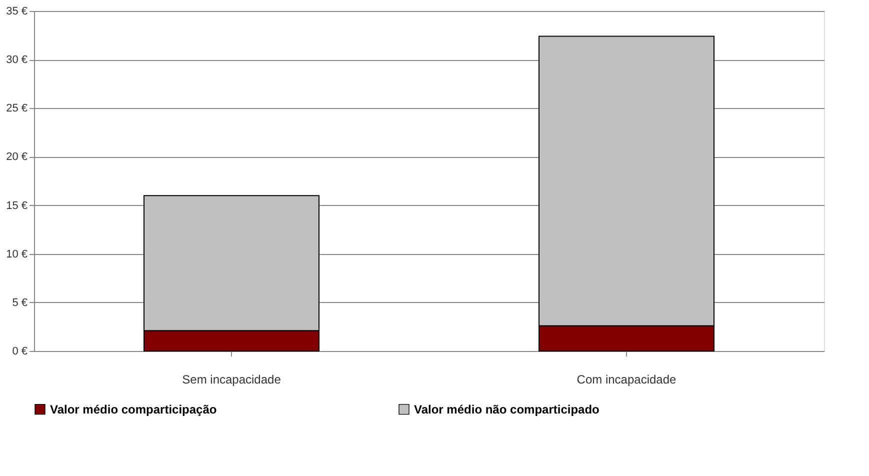 The width and height of the screenshot is (869, 476). Describe the element at coordinates (626, 379) in the screenshot. I see `x-tick-label: Com incapacidade` at that location.